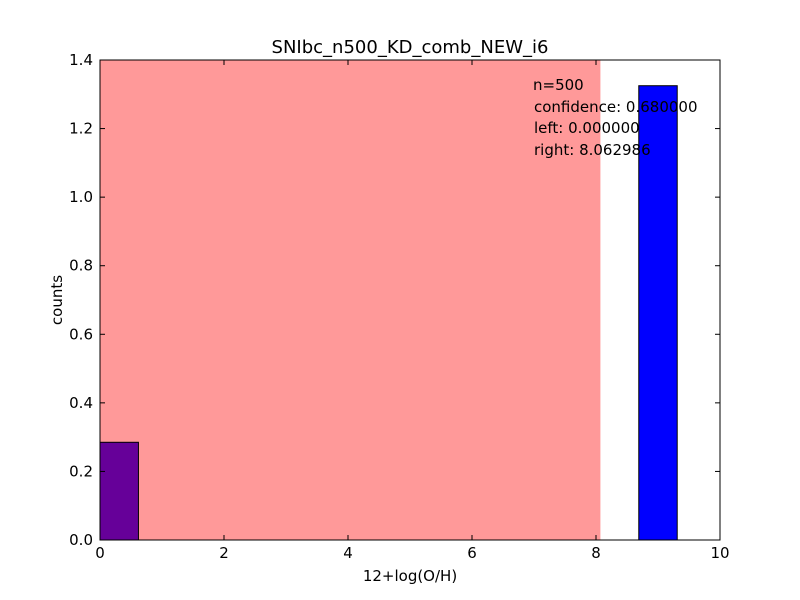  Describe the element at coordinates (81, 266) in the screenshot. I see `y-tick-label: 0.8` at that location.